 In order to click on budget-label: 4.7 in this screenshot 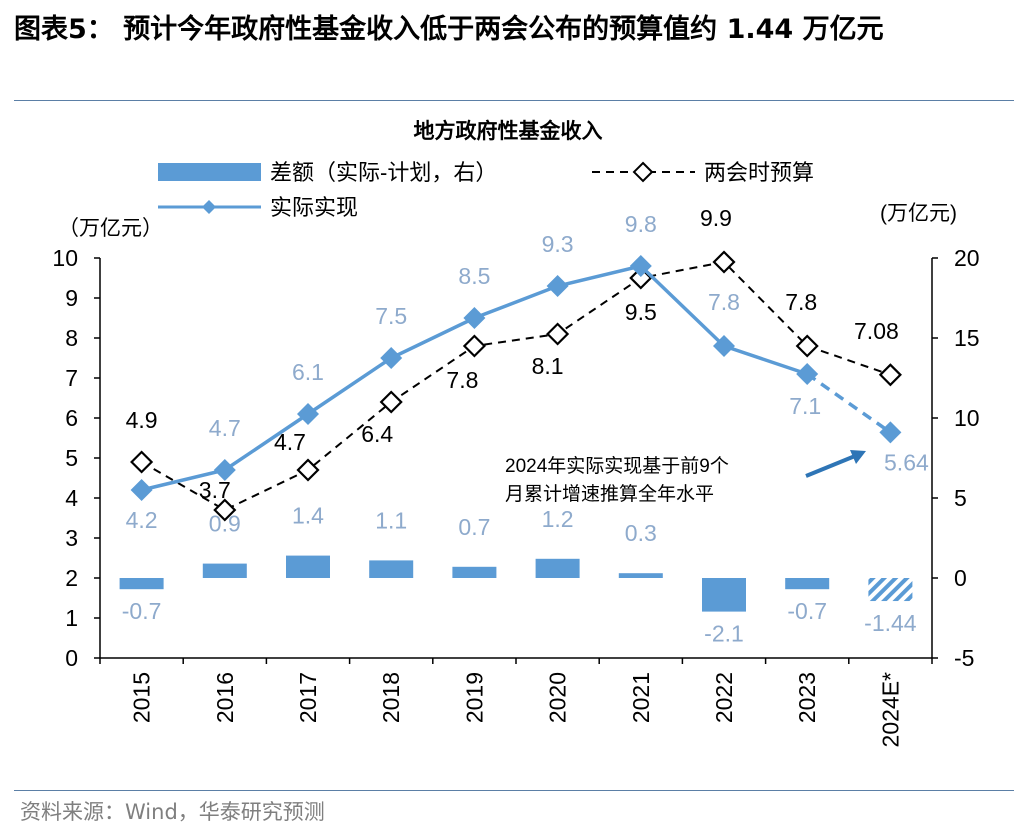, I will do `click(290, 442)`.